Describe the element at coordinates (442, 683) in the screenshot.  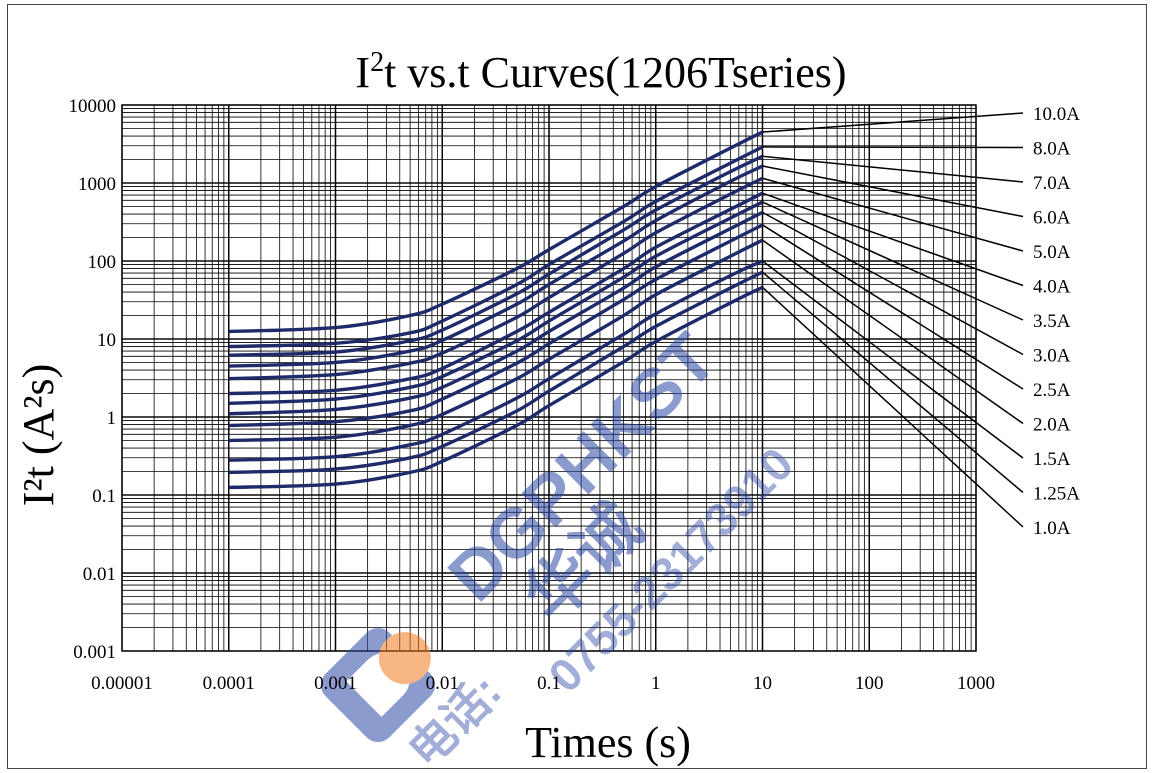
I see `x-tick-label: 0.01` at that location.